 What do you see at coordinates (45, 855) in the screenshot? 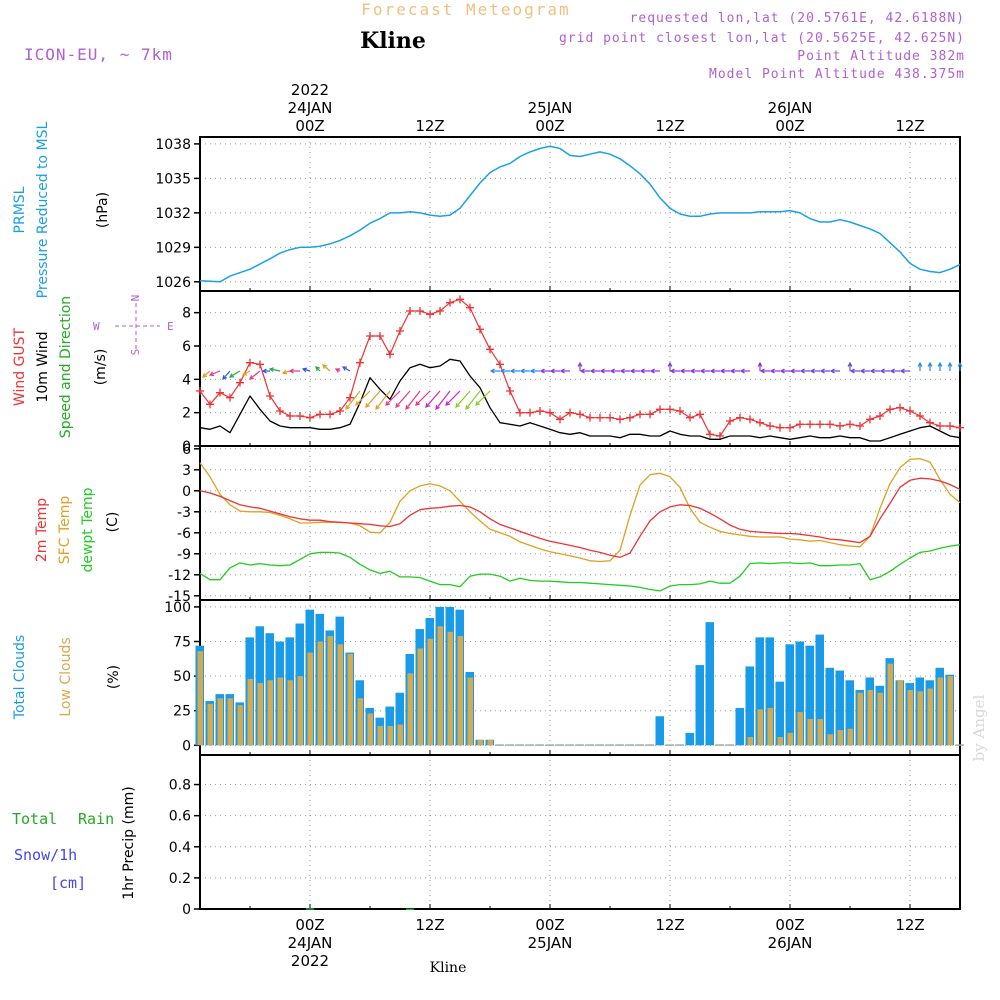
I see `precip-label-snow: Snow/1h` at bounding box center [45, 855].